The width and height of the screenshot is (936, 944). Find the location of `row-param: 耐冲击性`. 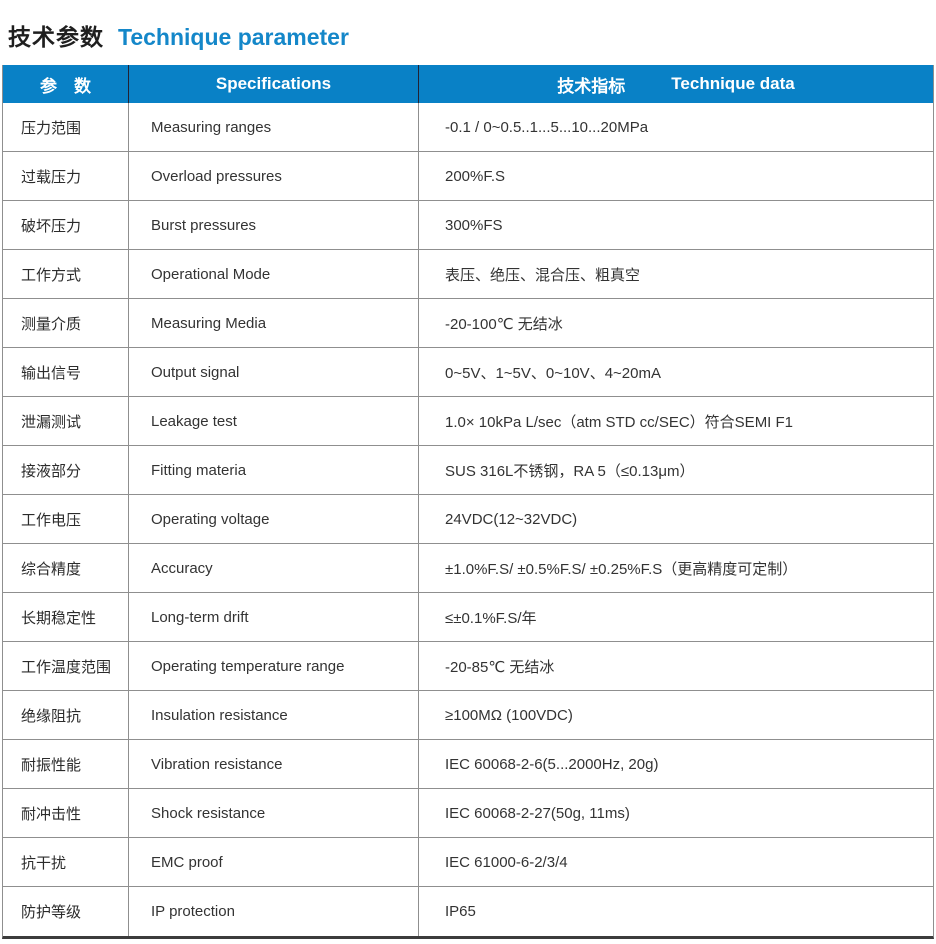

row-param: 耐冲击性 is located at coordinates (66, 813).